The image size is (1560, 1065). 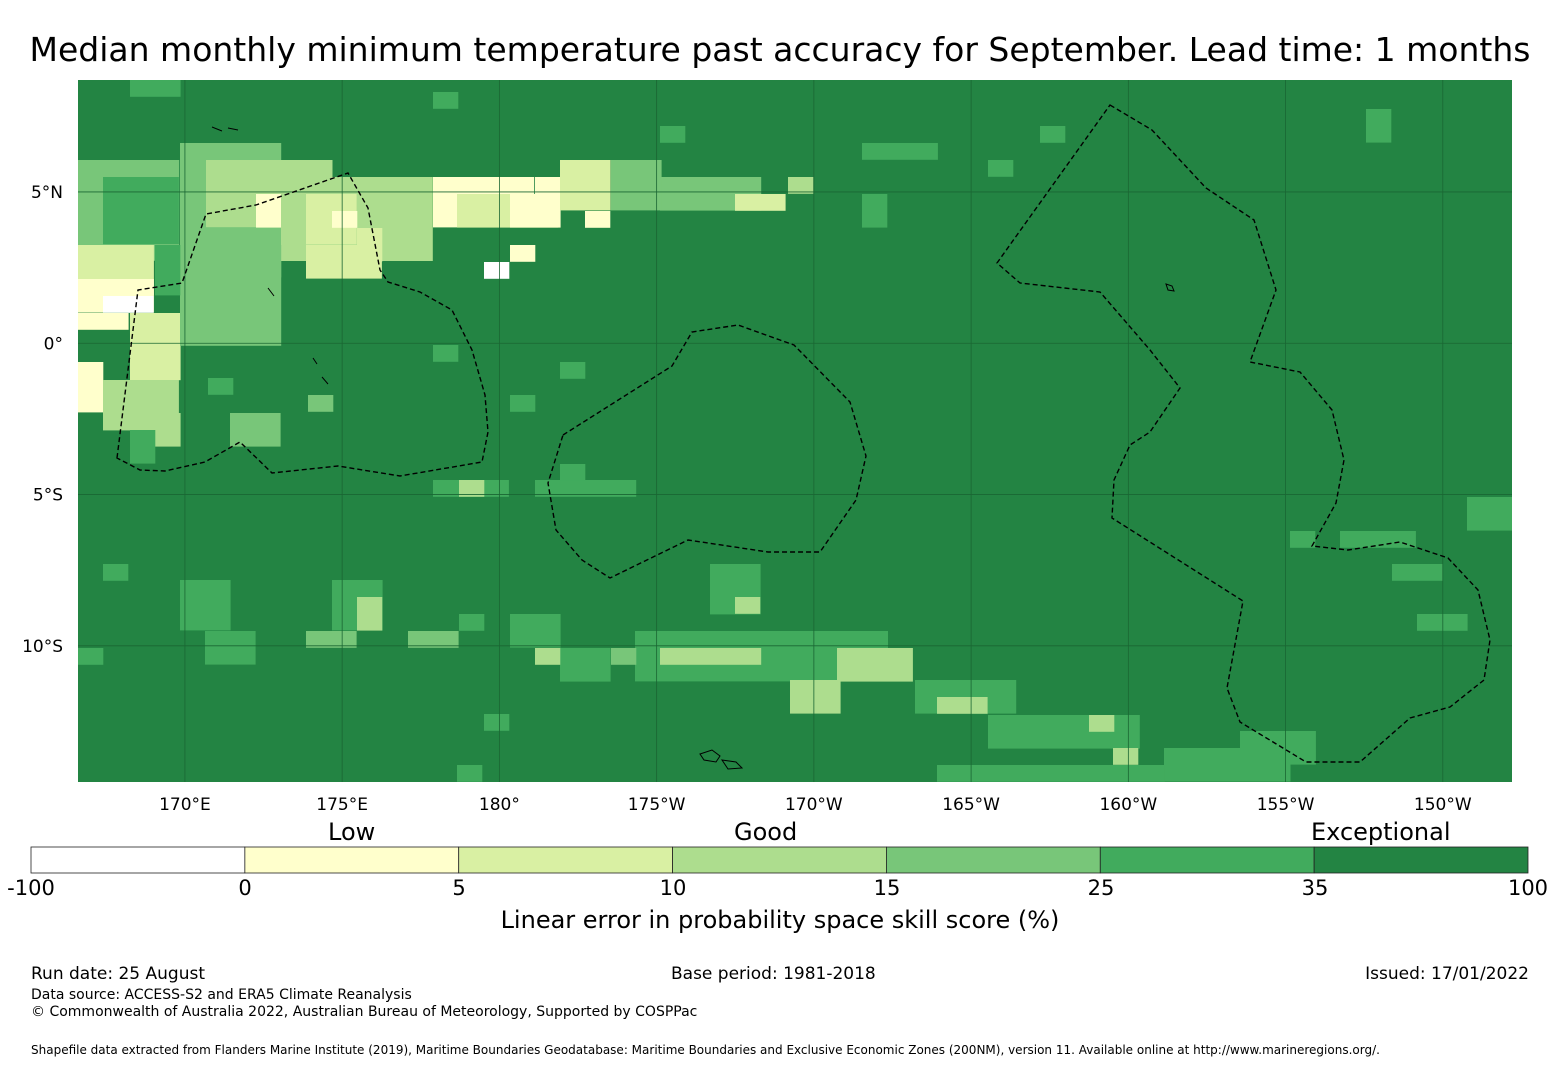 What do you see at coordinates (721, 759) in the screenshot?
I see `samoa-outline` at bounding box center [721, 759].